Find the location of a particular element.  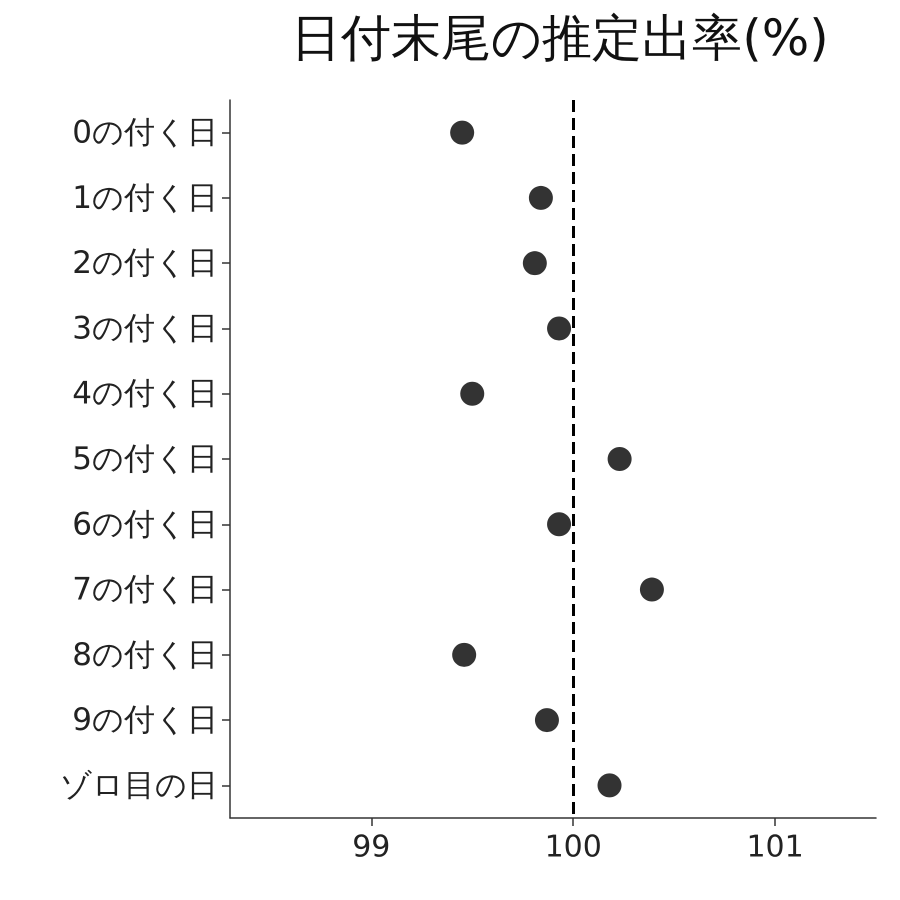

y-tick-label: ゾロ目の日 is located at coordinates (139, 785).